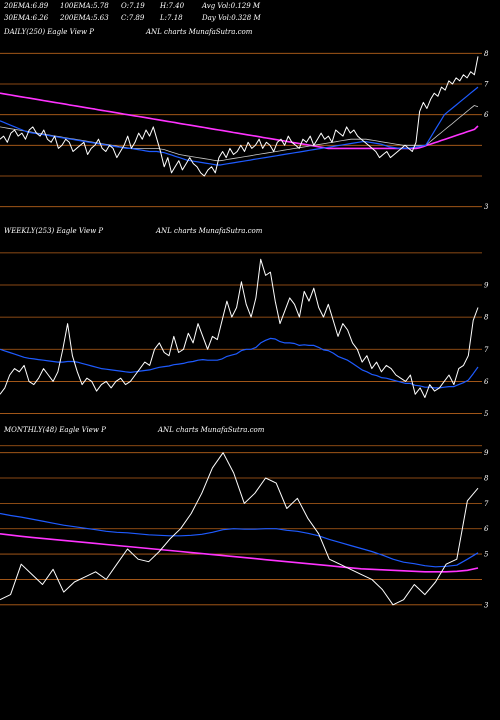  Describe the element at coordinates (26, 18) in the screenshot. I see `stat-30ema: 30EMA:6.26` at that location.